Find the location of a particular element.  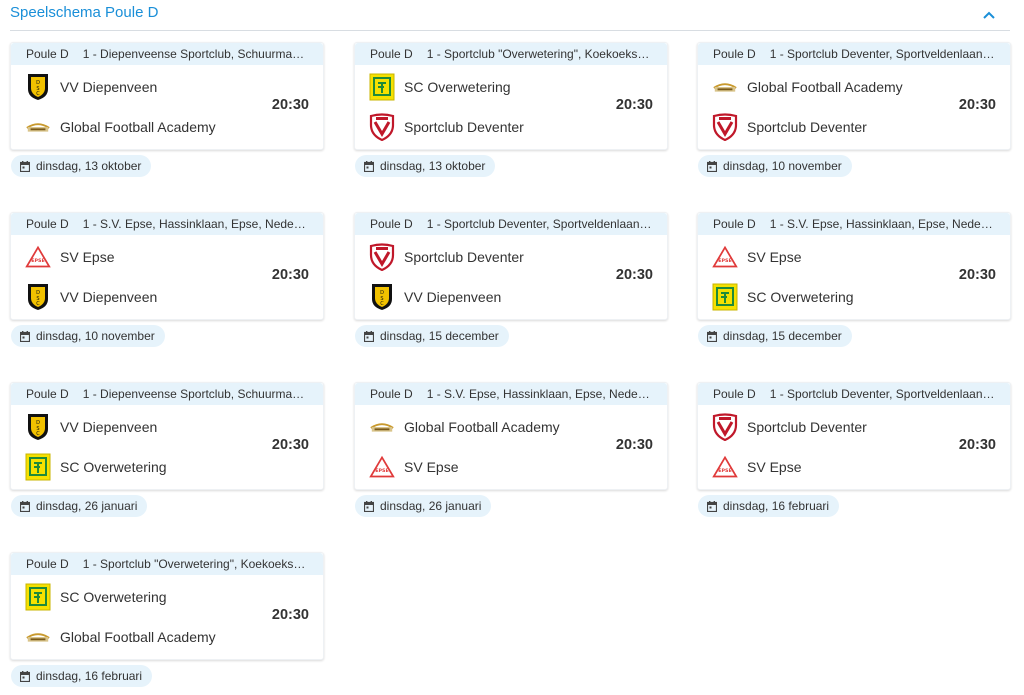

section-title: Speelschema Poule D is located at coordinates (84, 12).